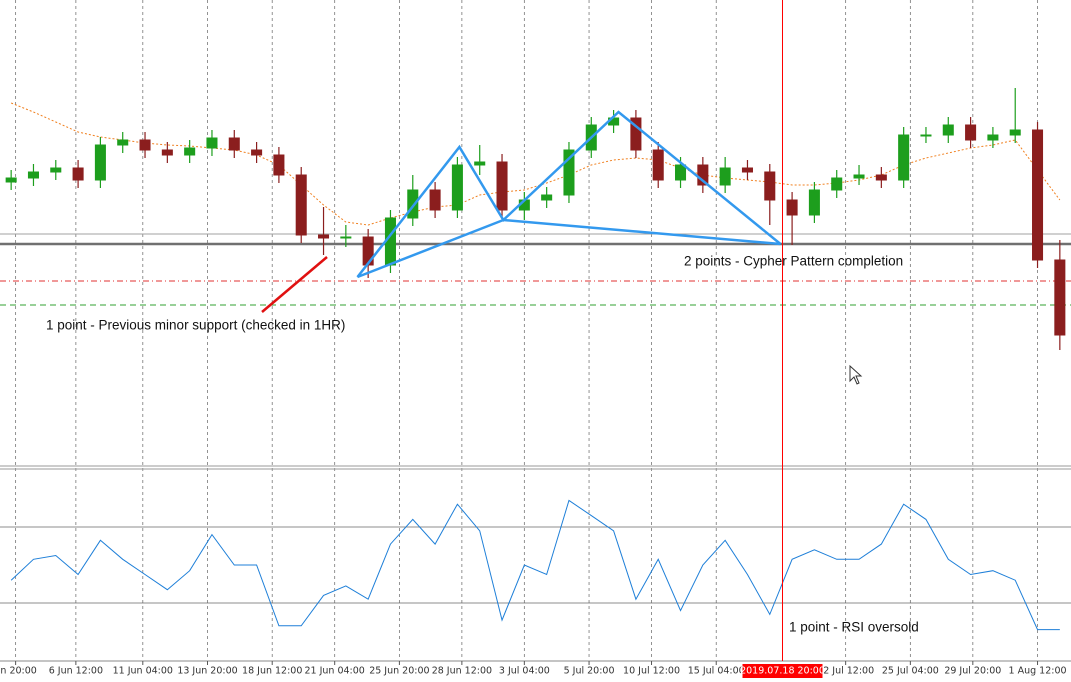  I want to click on x-tick-label: 10 Jul 12:00, so click(651, 671).